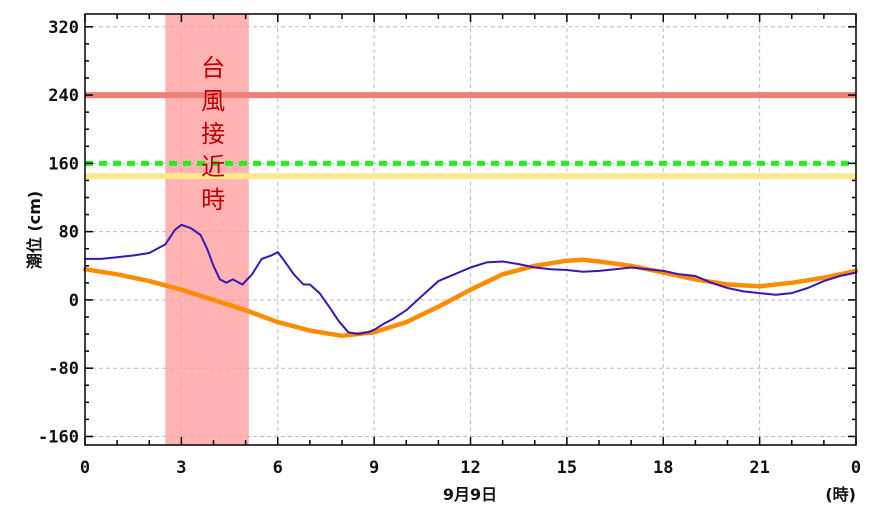  What do you see at coordinates (213, 200) in the screenshot?
I see `typhoon-annotation-char: 時` at bounding box center [213, 200].